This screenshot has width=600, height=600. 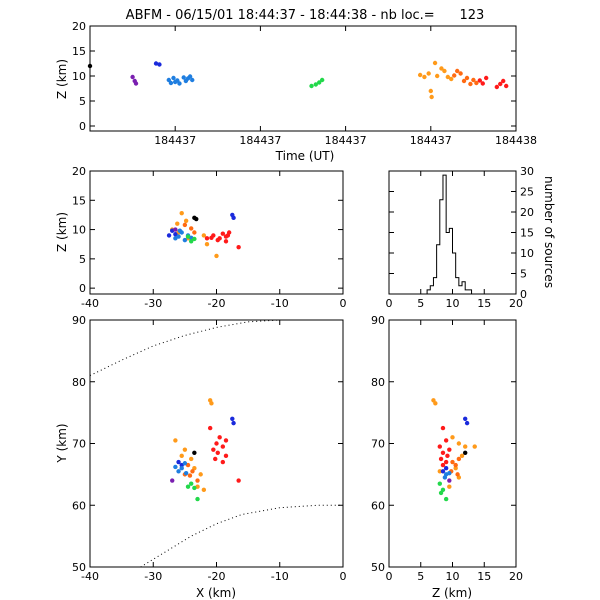 I want to click on y-tick-label: 90, so click(x=378, y=320).